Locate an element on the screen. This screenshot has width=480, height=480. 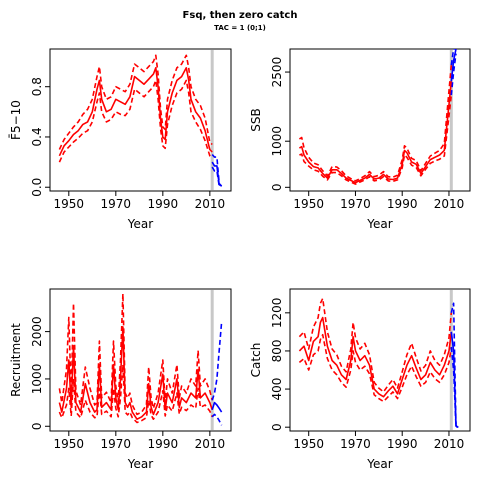
figure-subtitle: TAC = 1 (0;1) is located at coordinates (240, 28).